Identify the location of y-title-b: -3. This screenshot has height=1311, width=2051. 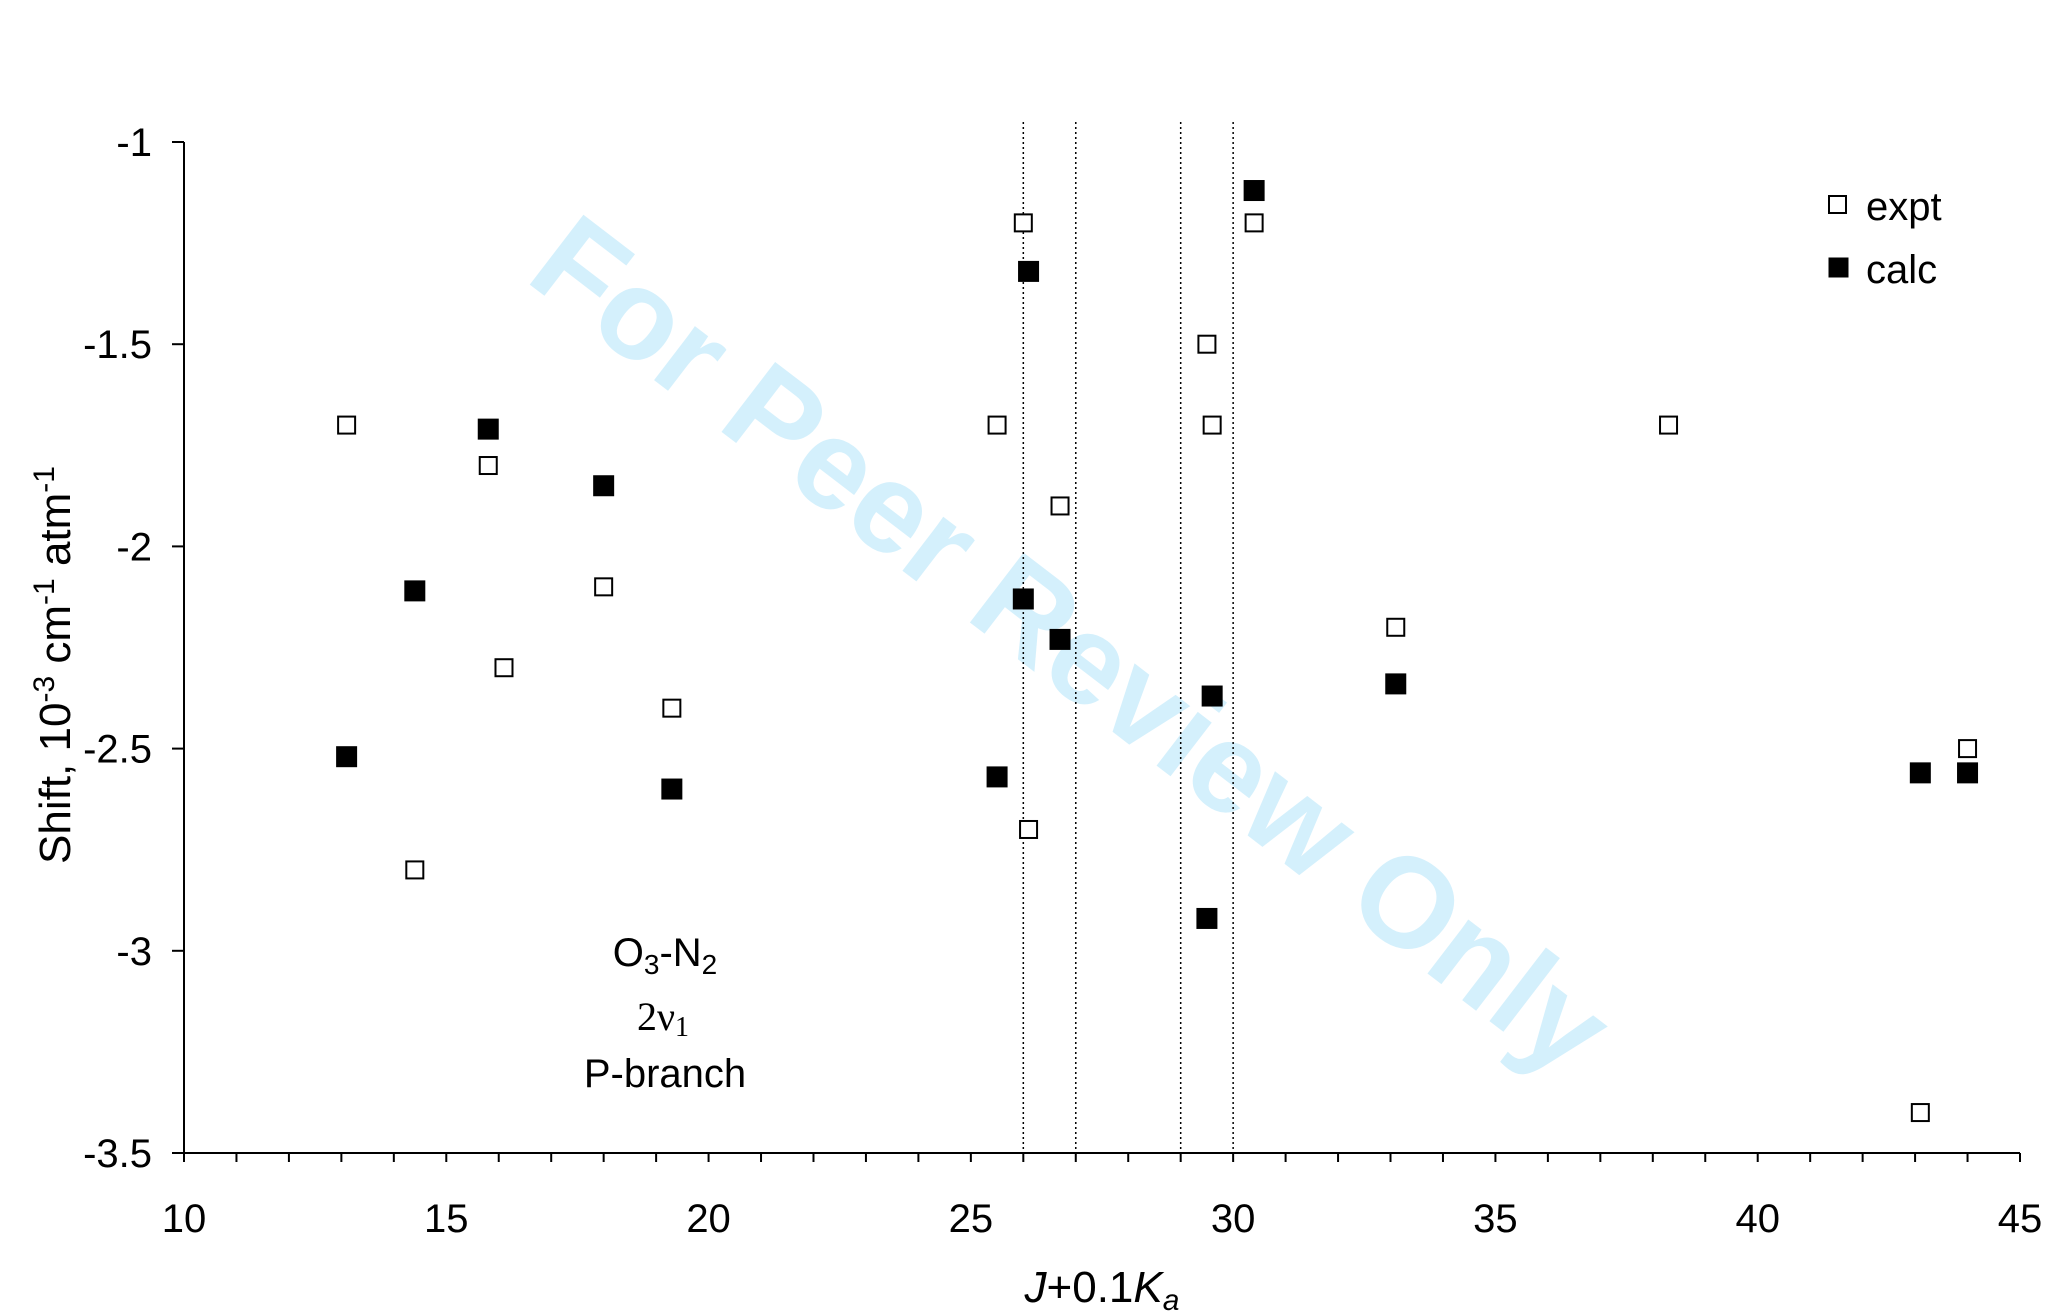
(44, 689).